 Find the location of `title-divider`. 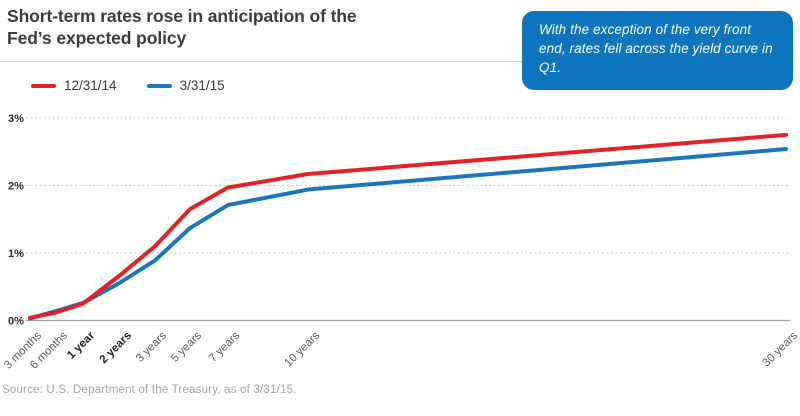

title-divider is located at coordinates (261, 61).